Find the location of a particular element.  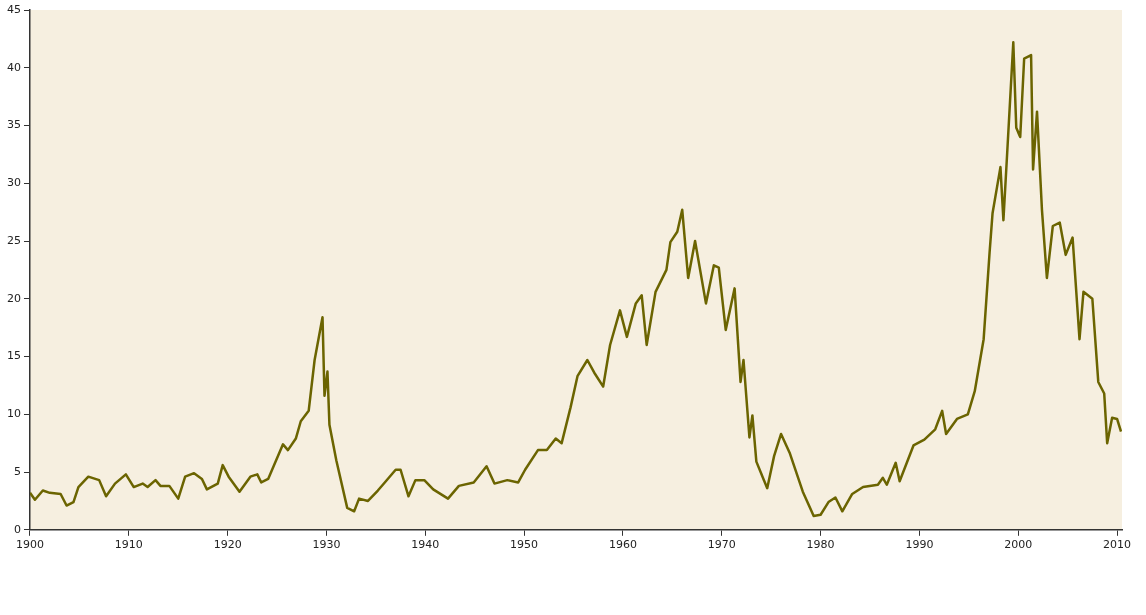

y-tick-label: 15 is located at coordinates (14, 356).